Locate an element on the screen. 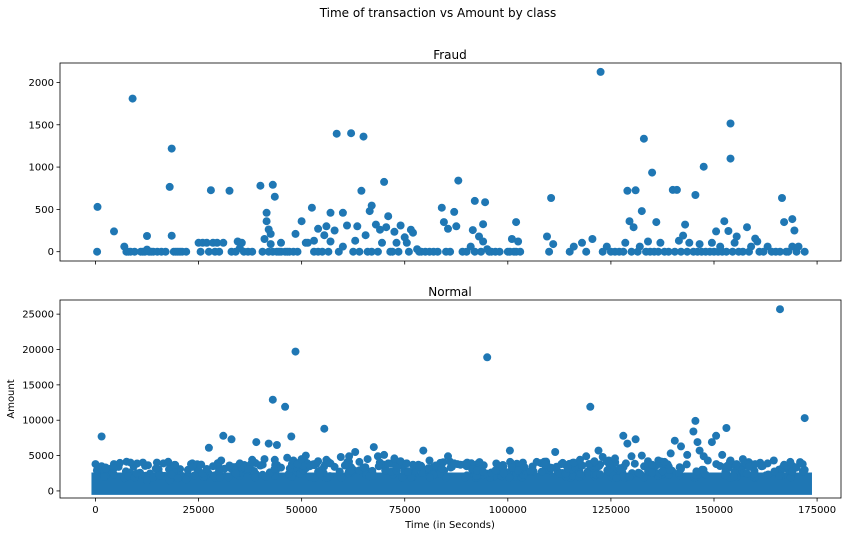  normal-x-tick-label: 100000 is located at coordinates (508, 510).